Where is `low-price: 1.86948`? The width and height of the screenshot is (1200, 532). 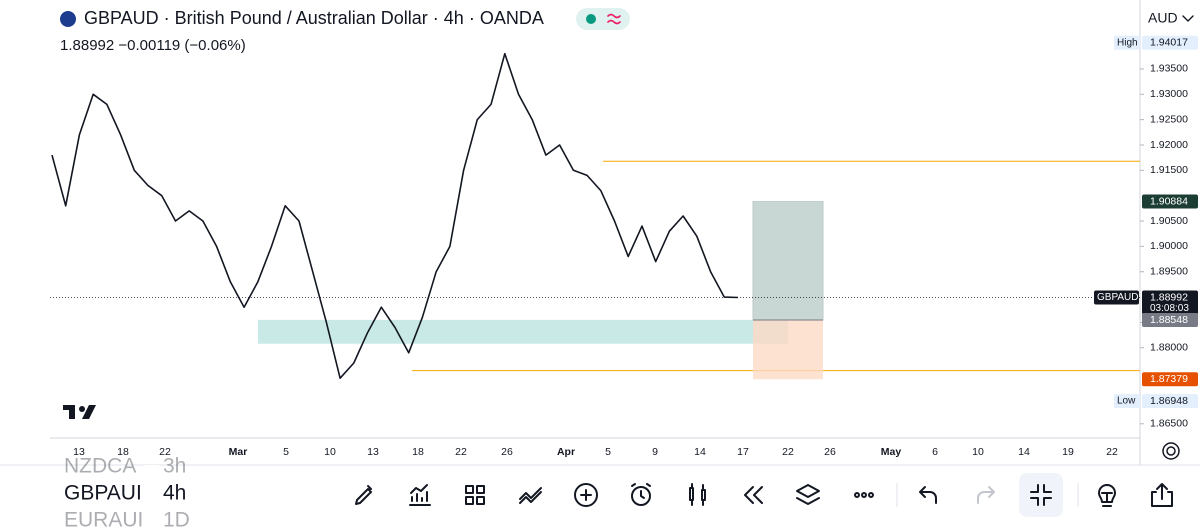 low-price: 1.86948 is located at coordinates (1169, 401).